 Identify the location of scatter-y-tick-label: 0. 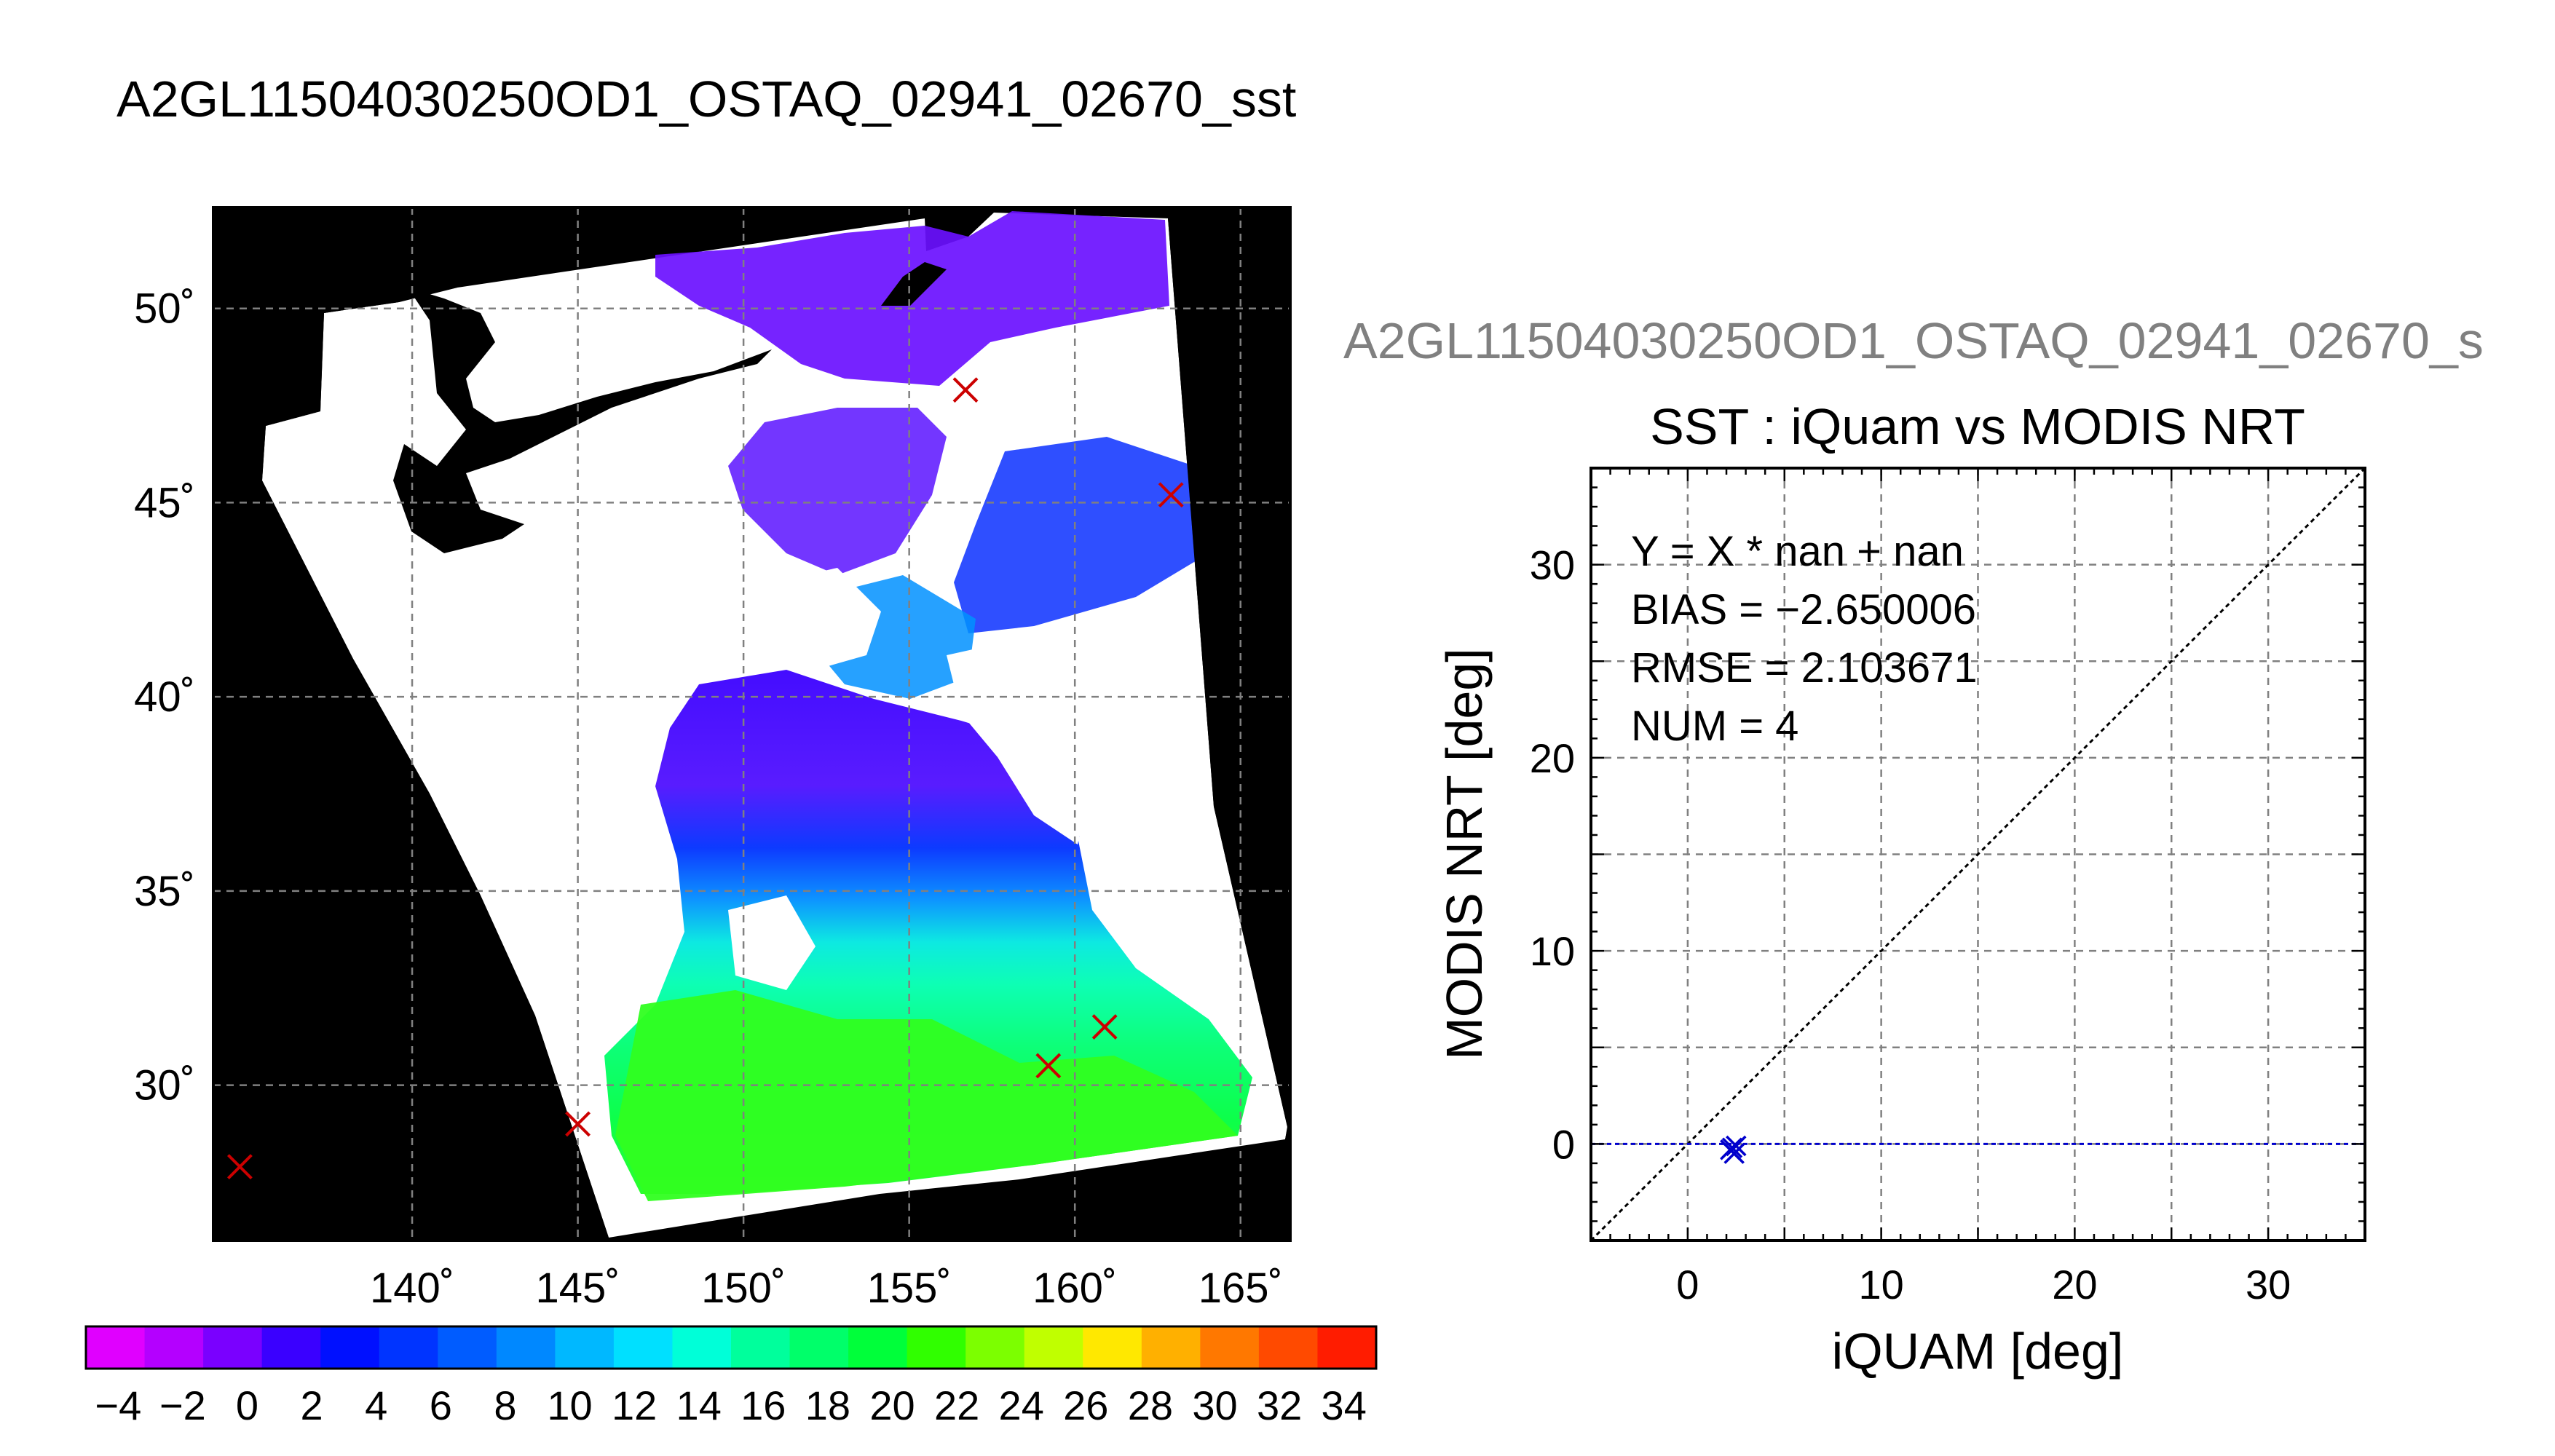
(1563, 1144).